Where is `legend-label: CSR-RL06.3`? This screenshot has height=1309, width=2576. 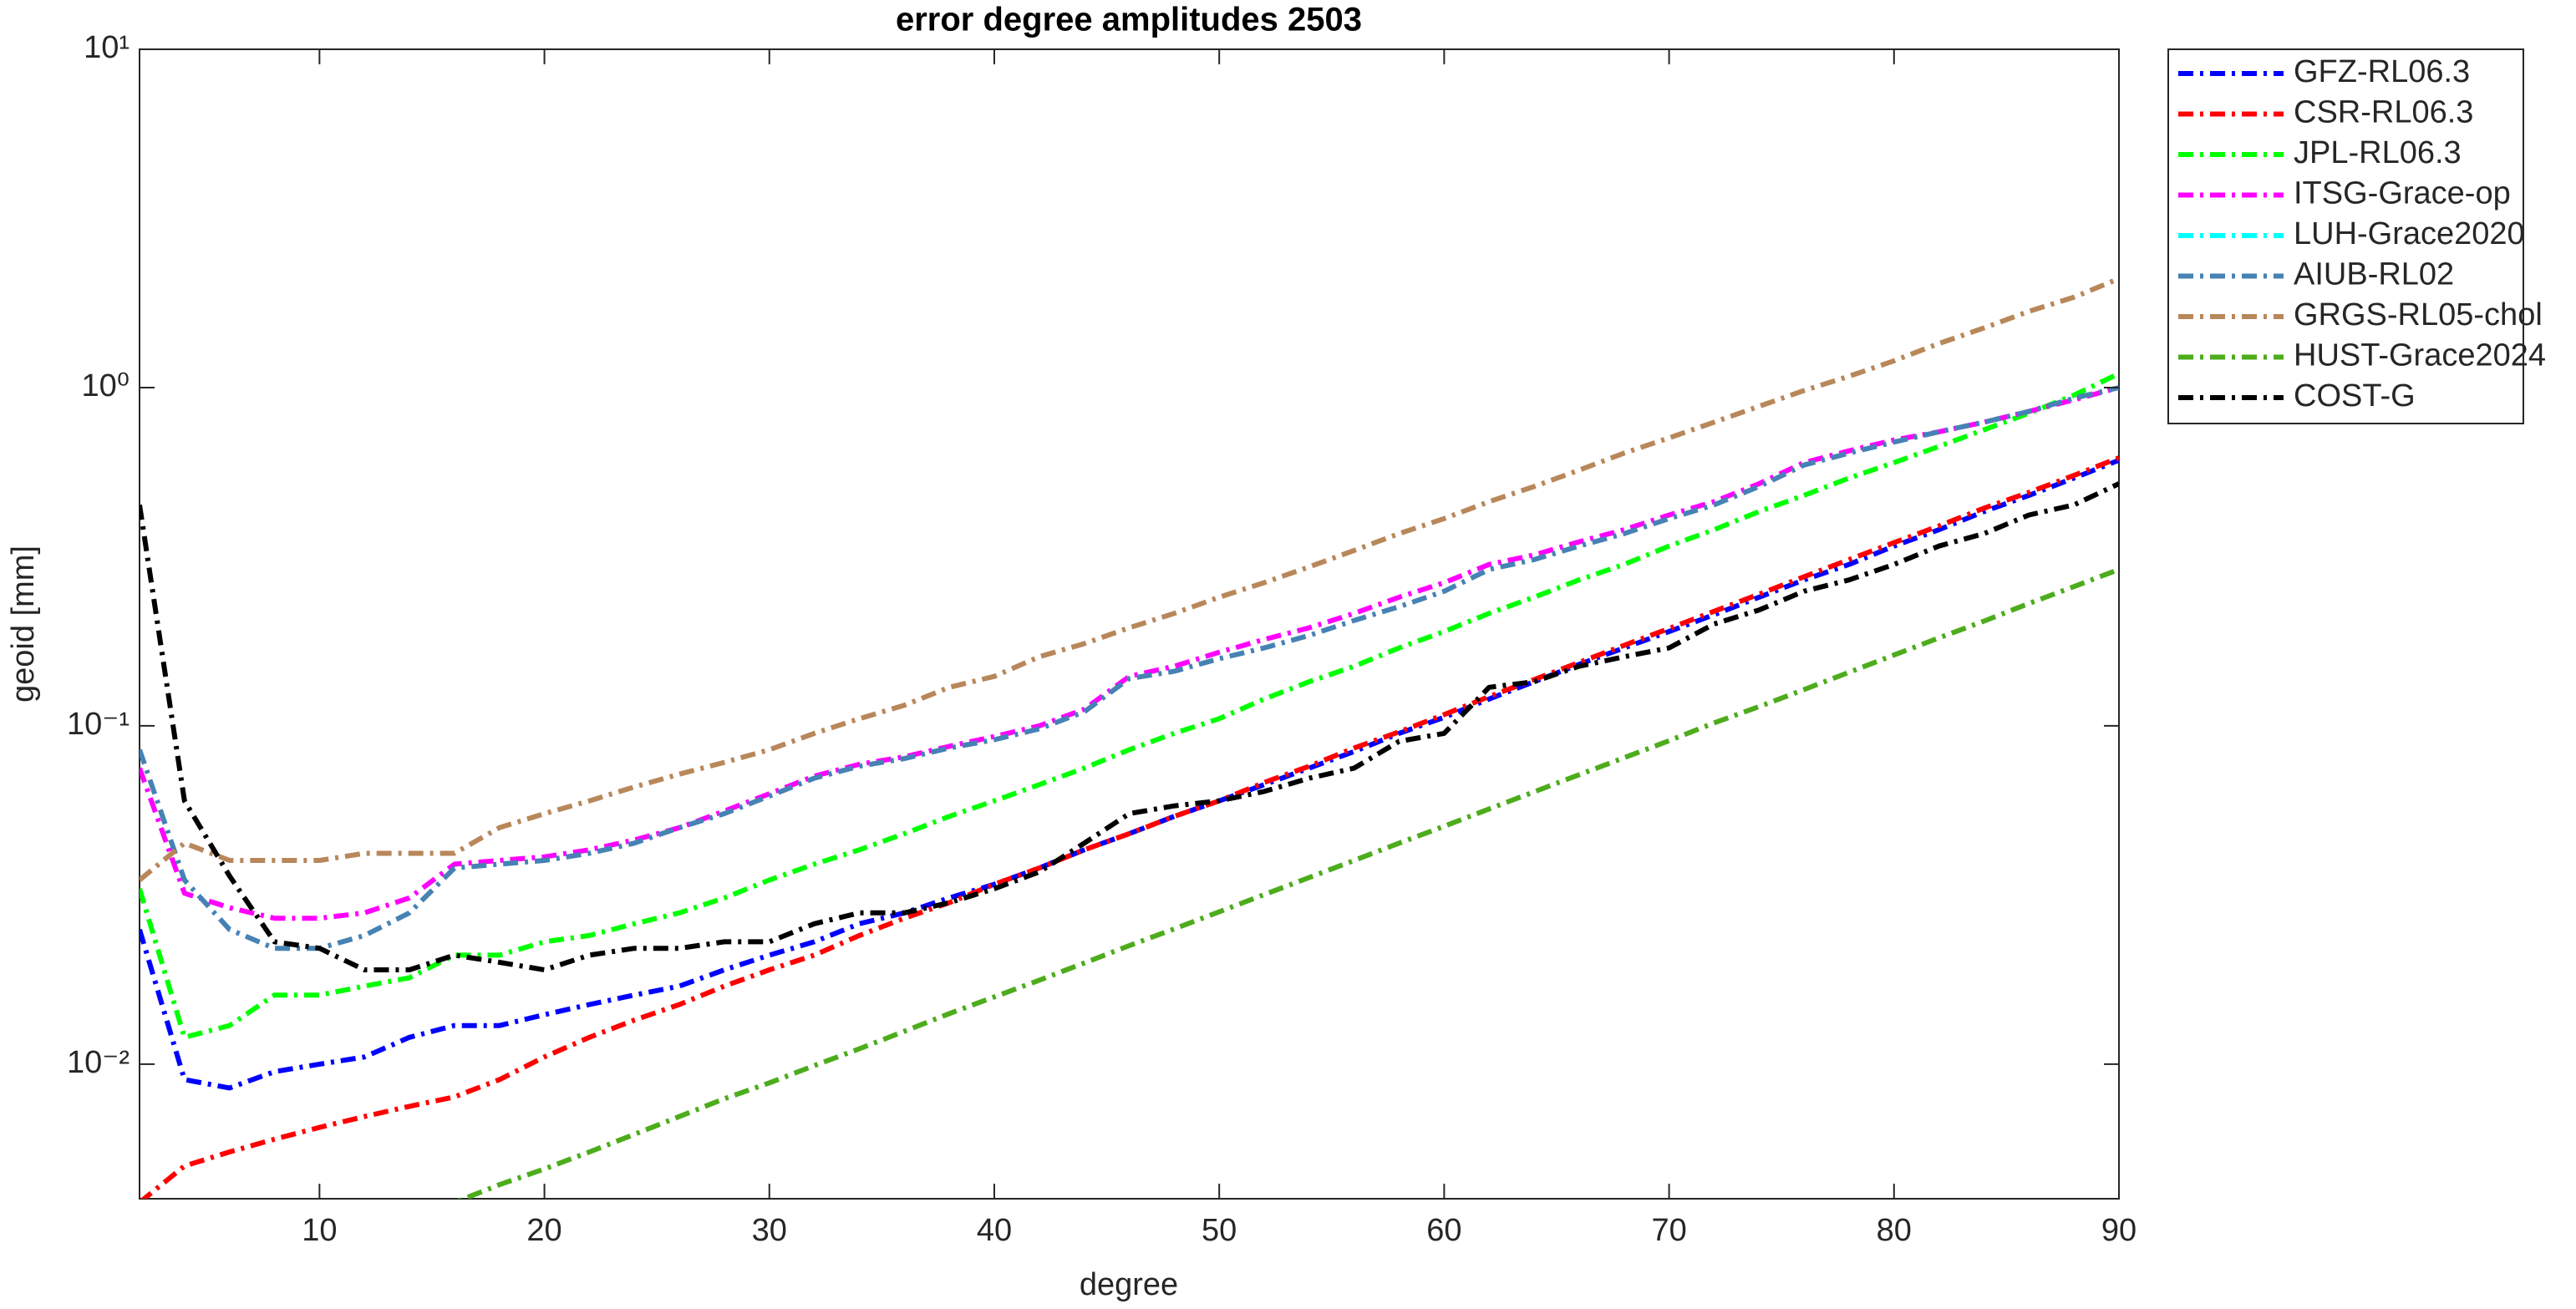 legend-label: CSR-RL06.3 is located at coordinates (2383, 112).